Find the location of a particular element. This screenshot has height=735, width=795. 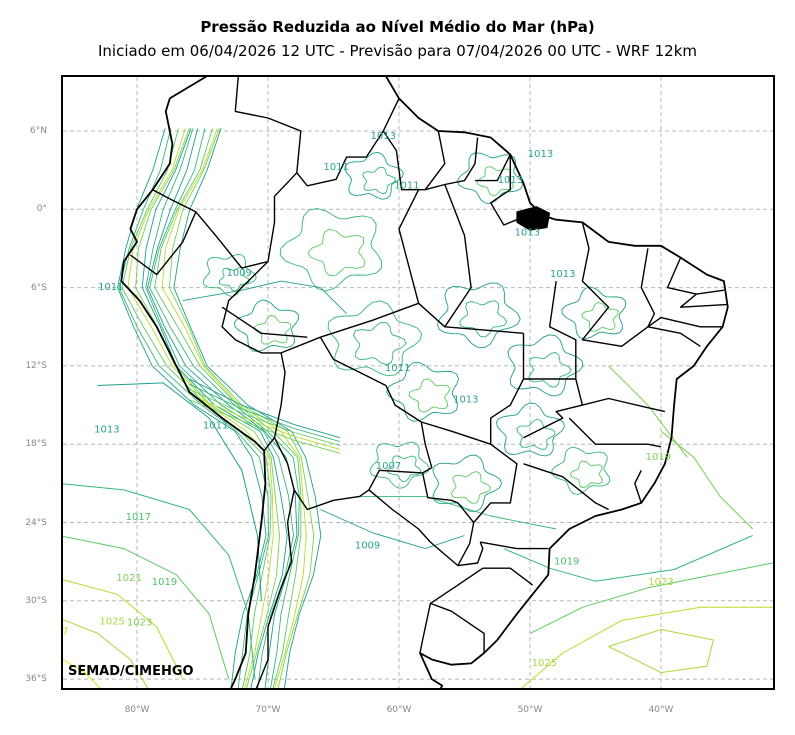

isobar-label: 1027 is located at coordinates (66, 632).